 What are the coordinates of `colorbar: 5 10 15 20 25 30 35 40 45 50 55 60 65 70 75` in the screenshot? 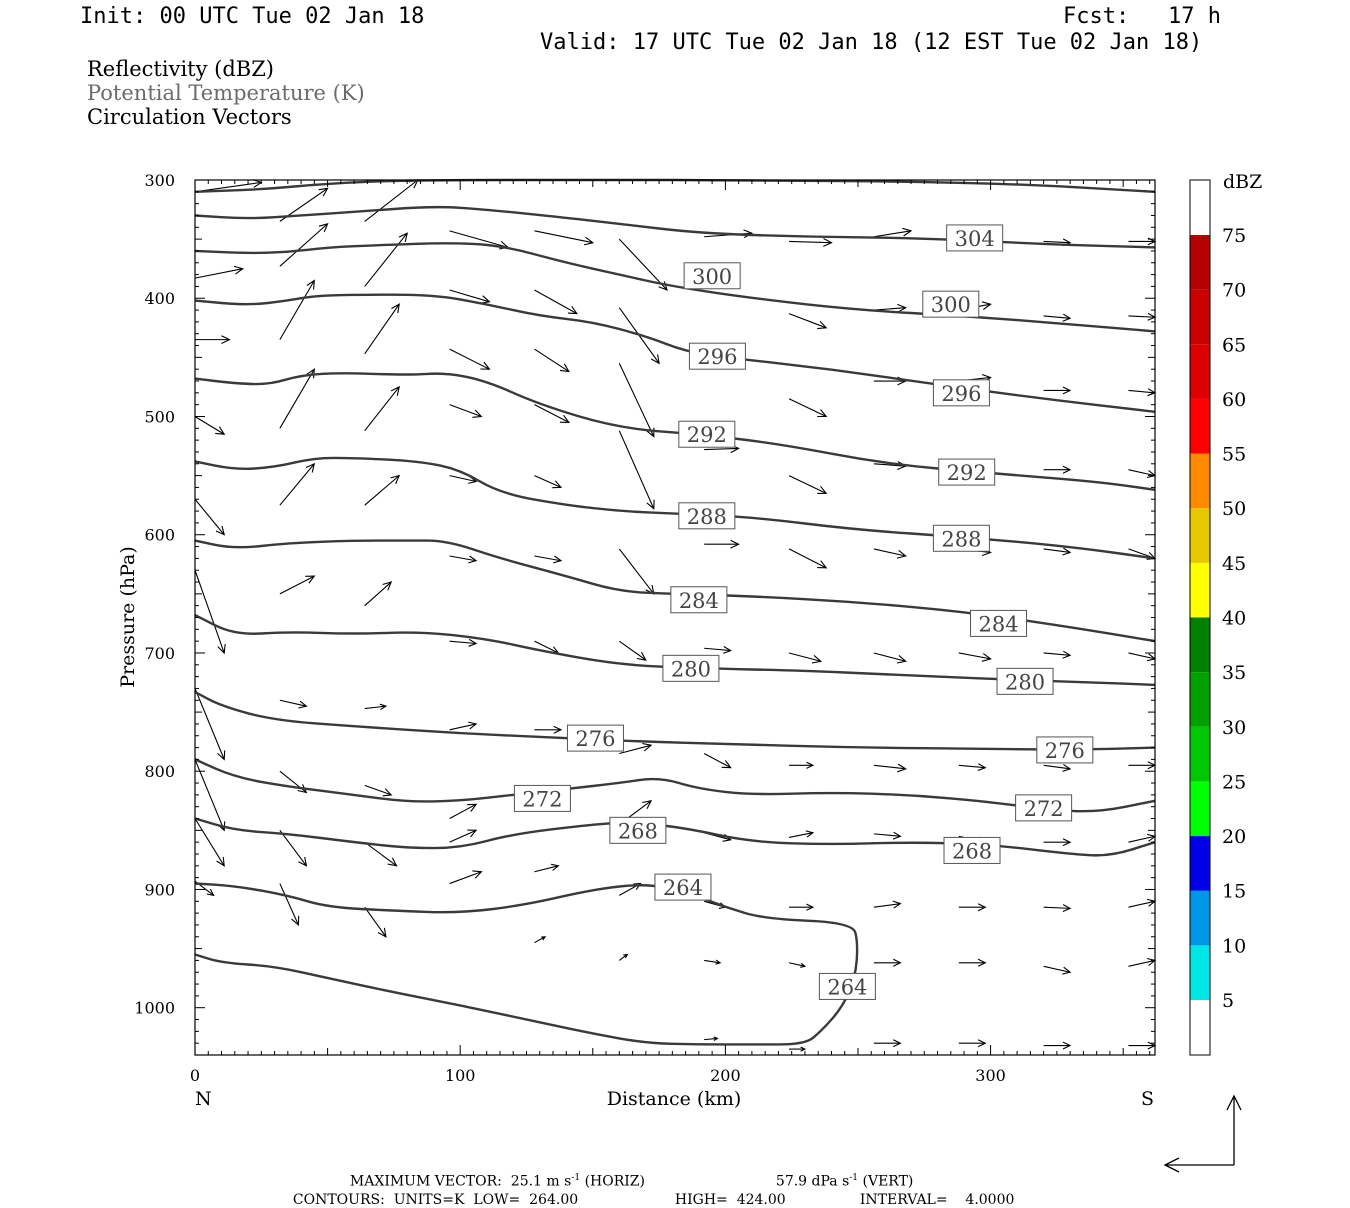 It's located at (1217, 617).